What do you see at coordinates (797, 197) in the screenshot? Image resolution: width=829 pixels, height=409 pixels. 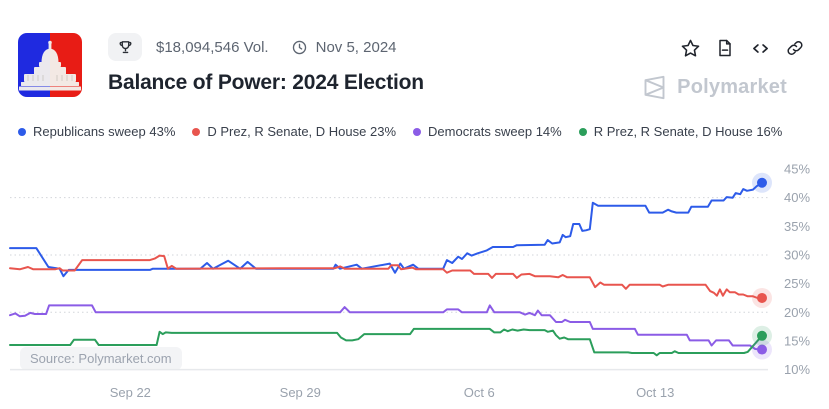 I see `svg-text: 40%` at bounding box center [797, 197].